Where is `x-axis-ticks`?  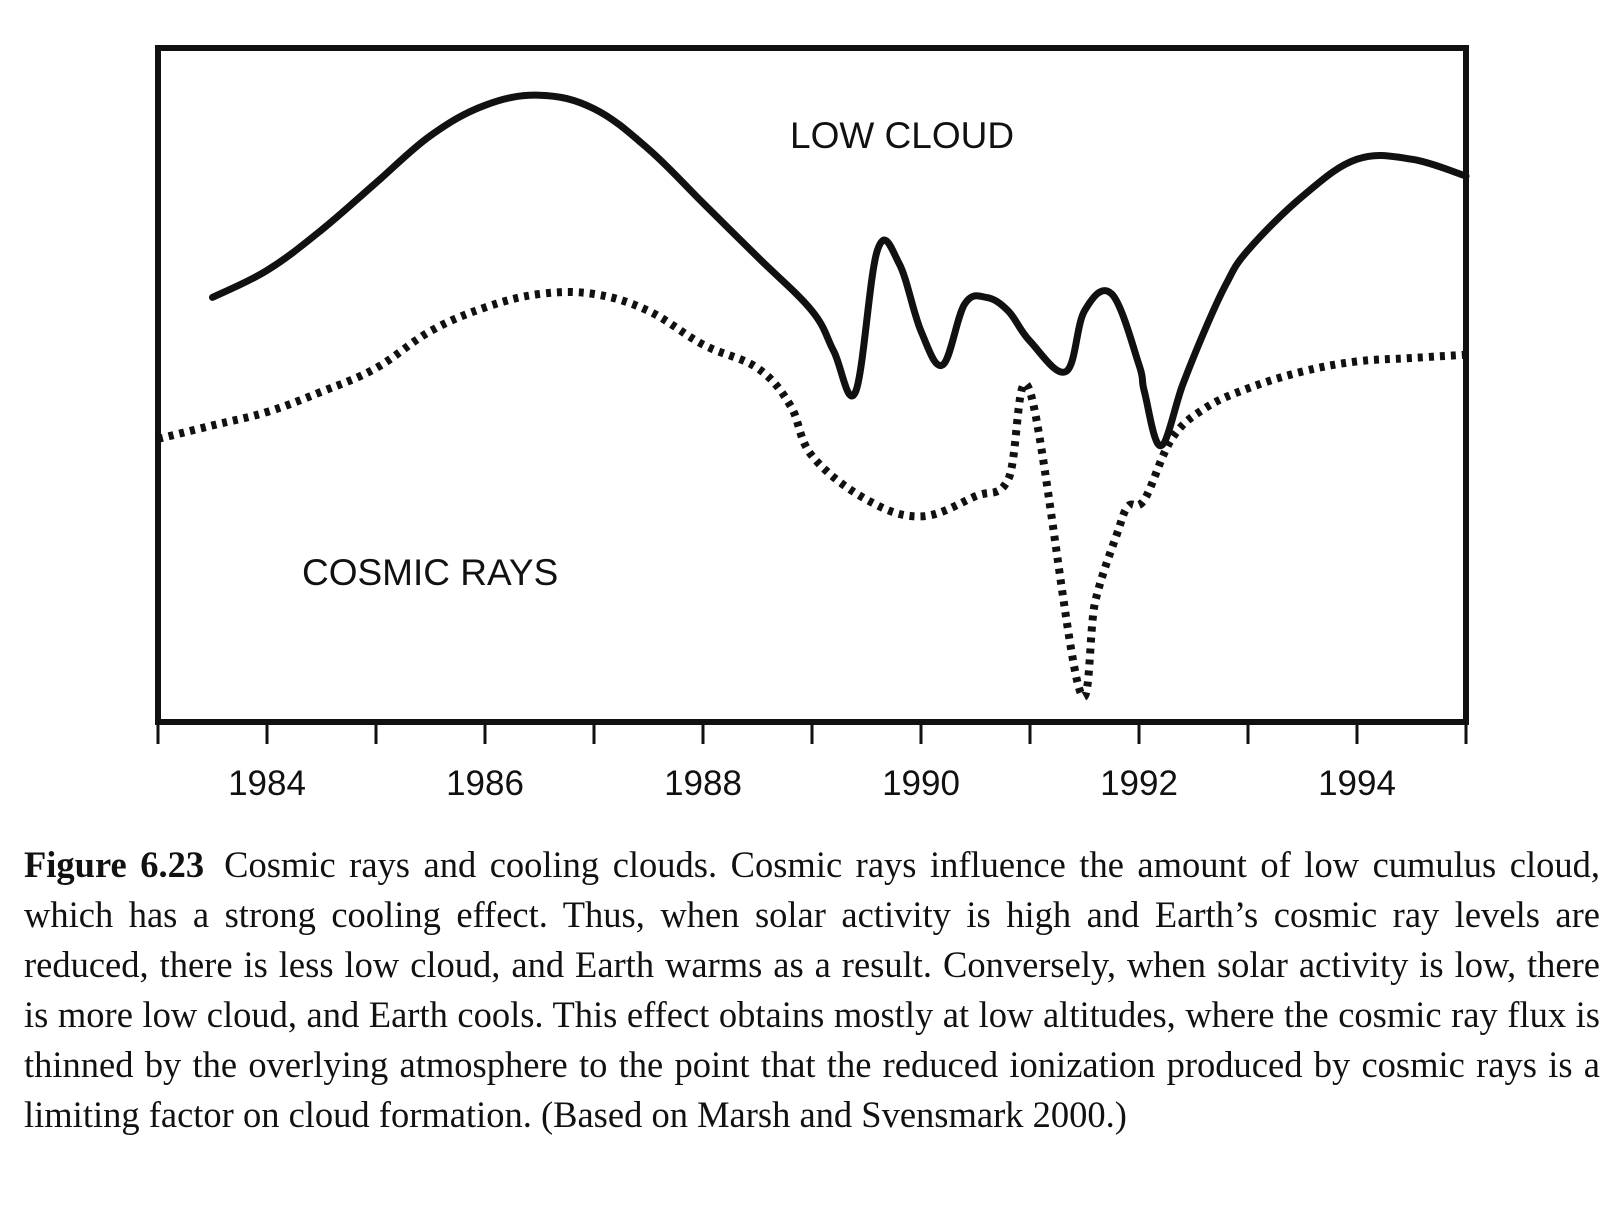 x-axis-ticks is located at coordinates (812, 734).